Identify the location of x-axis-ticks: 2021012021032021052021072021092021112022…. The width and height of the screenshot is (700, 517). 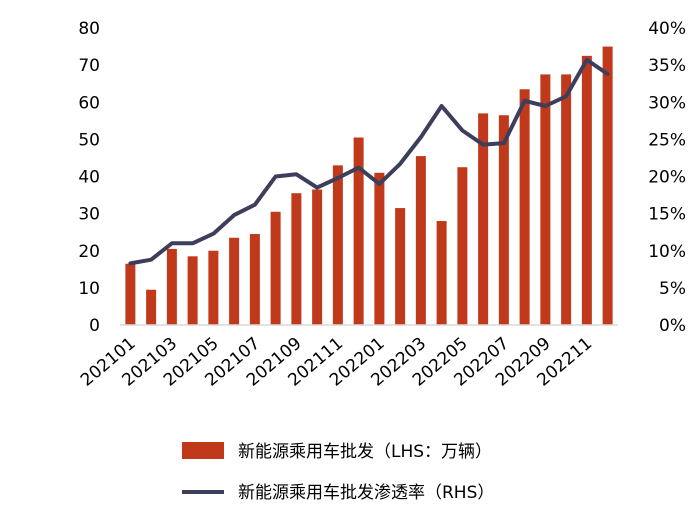
(336, 362).